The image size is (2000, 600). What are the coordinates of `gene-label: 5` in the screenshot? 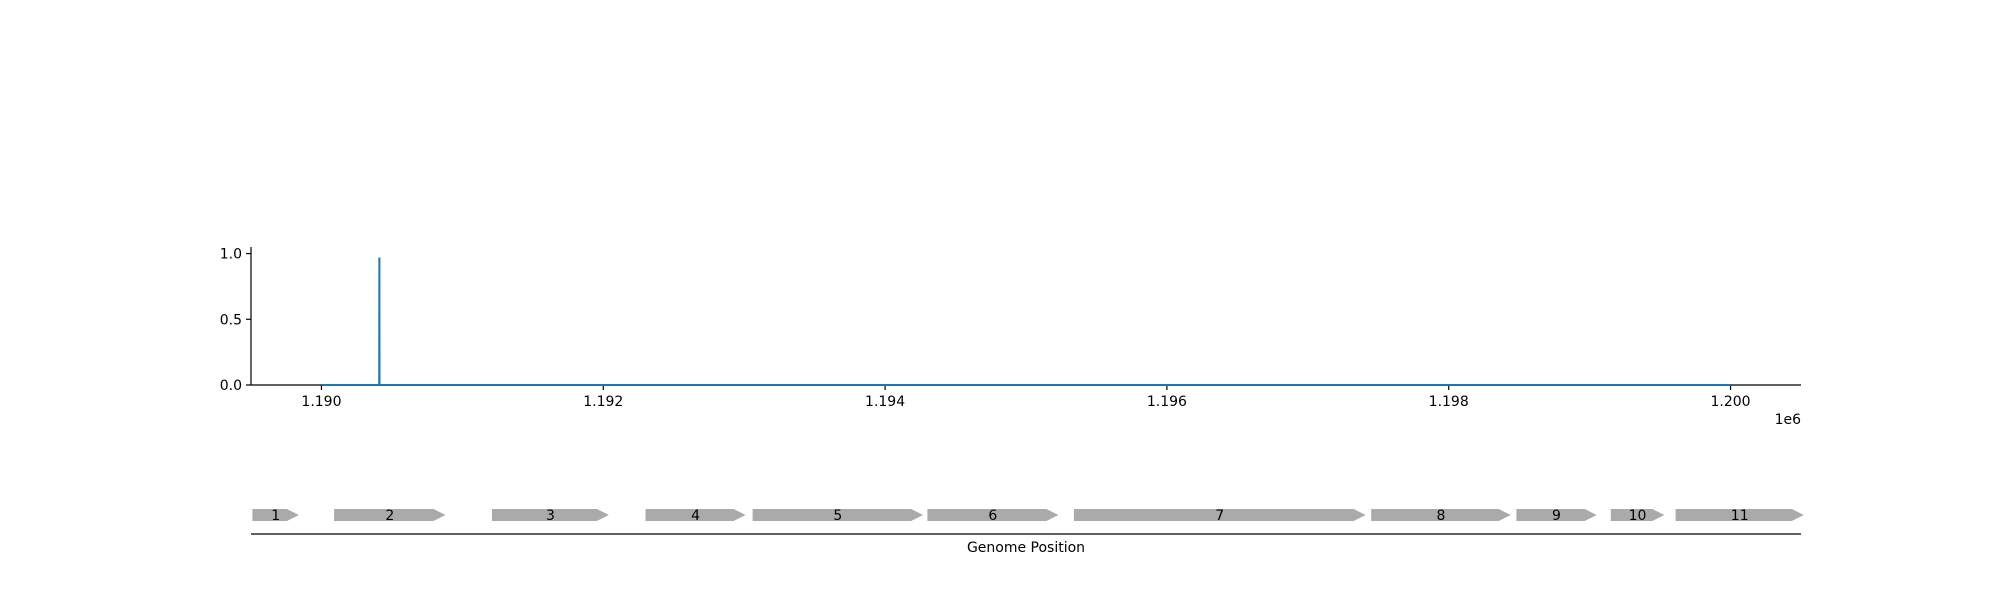 It's located at (837, 516).